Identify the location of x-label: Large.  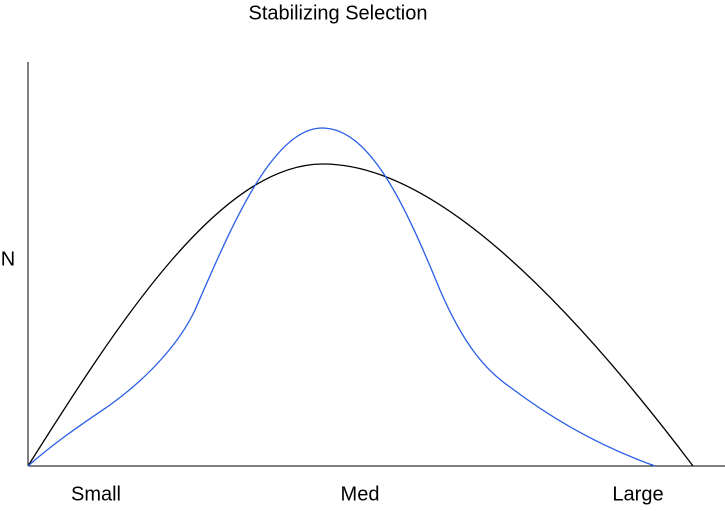
(637, 494).